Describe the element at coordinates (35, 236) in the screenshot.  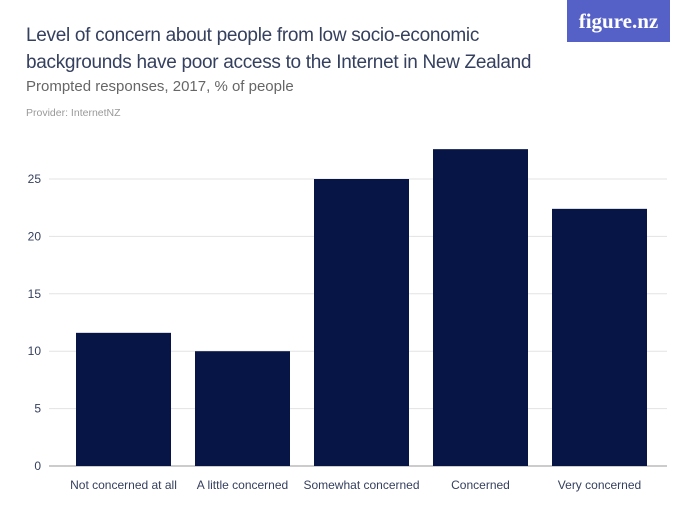
I see `y-tick-label: 20` at that location.